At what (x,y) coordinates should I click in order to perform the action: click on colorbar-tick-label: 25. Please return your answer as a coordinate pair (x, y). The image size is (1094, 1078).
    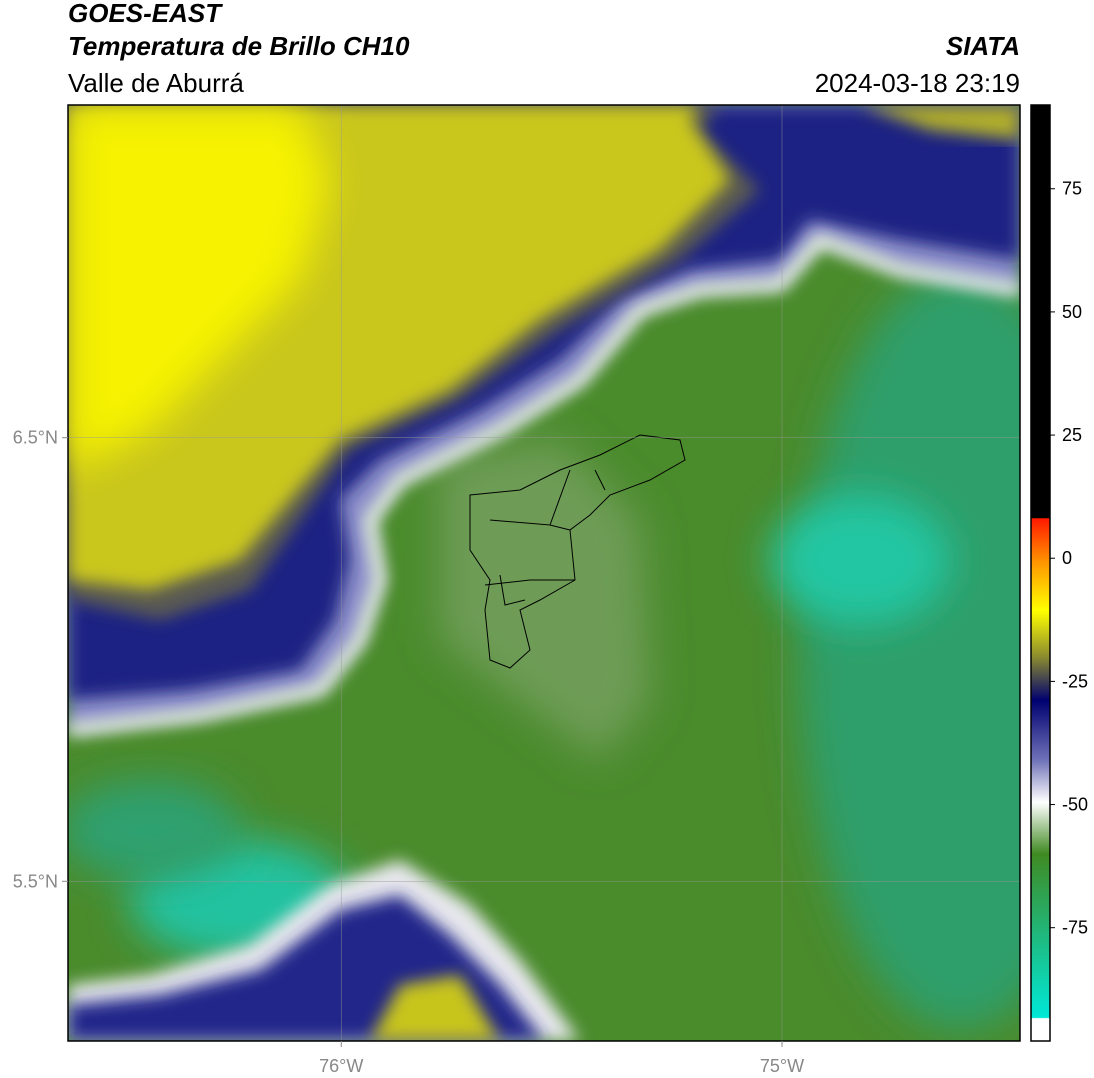
    Looking at the image, I should click on (1072, 435).